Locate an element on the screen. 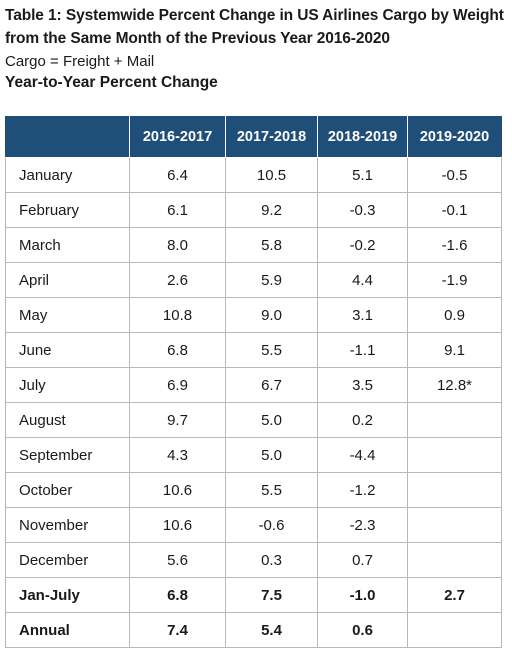 The width and height of the screenshot is (512, 671). table-row: February 6.1 9.2 -0.3 -0.1 is located at coordinates (253, 210).